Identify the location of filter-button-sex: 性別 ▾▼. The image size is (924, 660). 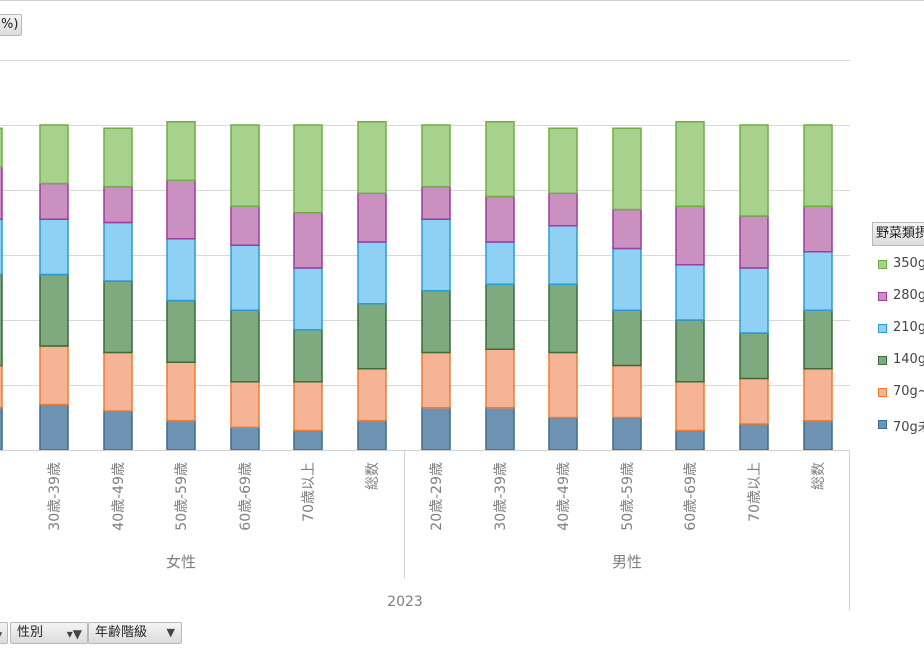
(49, 633).